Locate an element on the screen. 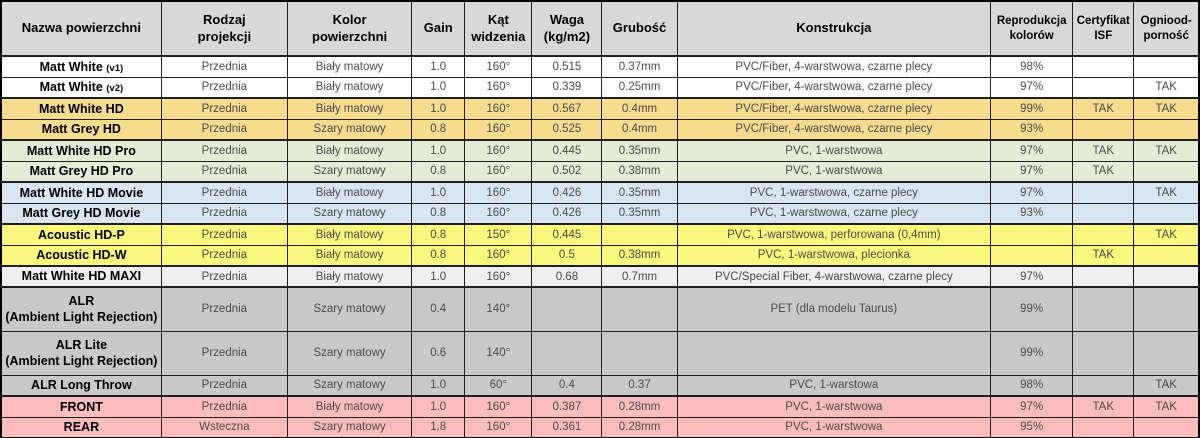  cell-name: Matt Grey HD Pro is located at coordinates (81, 171).